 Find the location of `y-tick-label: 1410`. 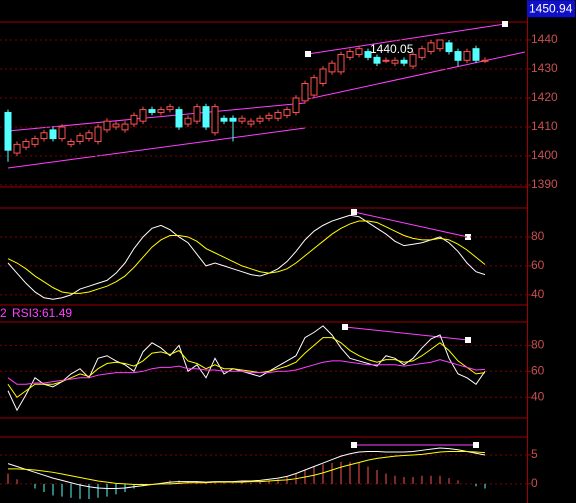

y-tick-label: 1410 is located at coordinates (544, 126).